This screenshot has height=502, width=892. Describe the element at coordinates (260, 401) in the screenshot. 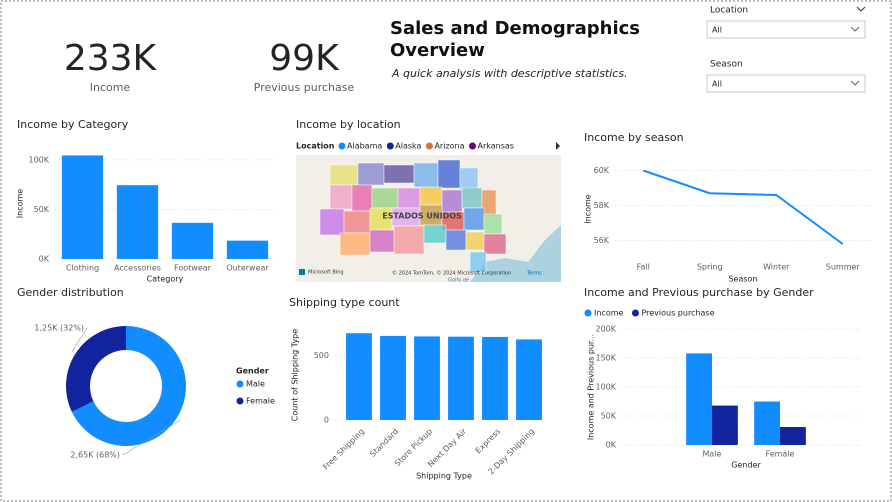

I see `legend-label: Female` at that location.